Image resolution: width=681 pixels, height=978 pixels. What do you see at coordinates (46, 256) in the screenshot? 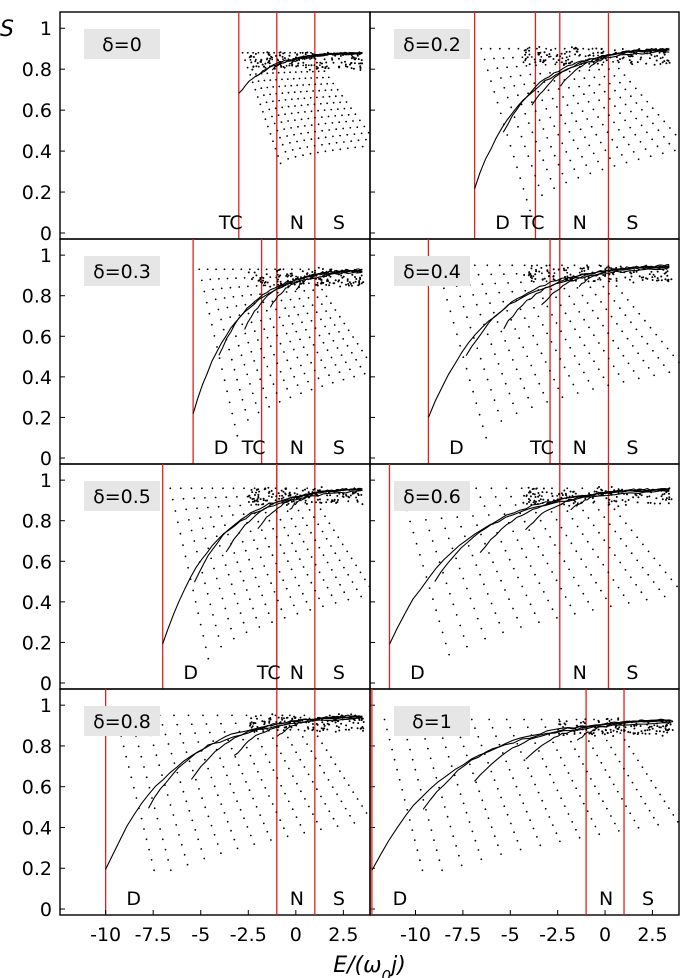
I see `y-tick-label: 1` at bounding box center [46, 256].